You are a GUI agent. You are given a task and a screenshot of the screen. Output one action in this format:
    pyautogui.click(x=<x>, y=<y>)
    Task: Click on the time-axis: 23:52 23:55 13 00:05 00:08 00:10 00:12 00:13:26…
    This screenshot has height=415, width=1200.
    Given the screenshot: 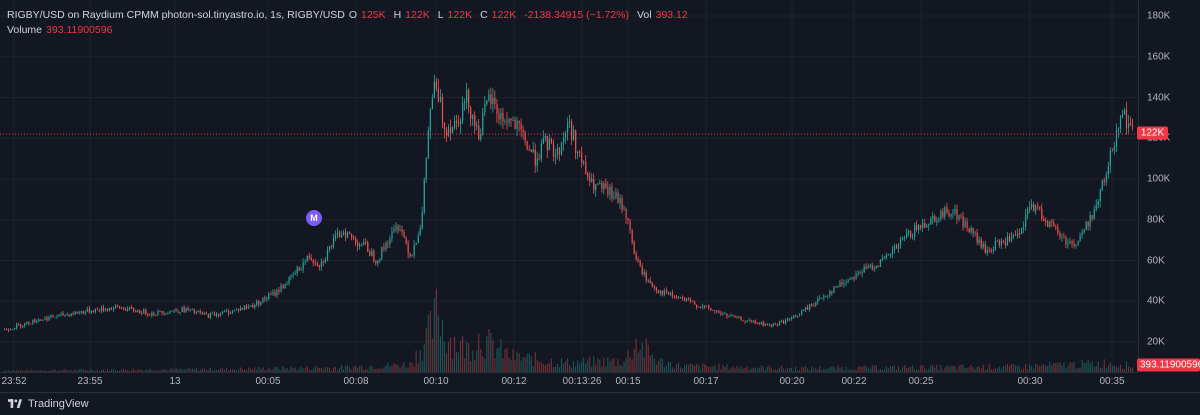 What is the action you would take?
    pyautogui.click(x=569, y=382)
    